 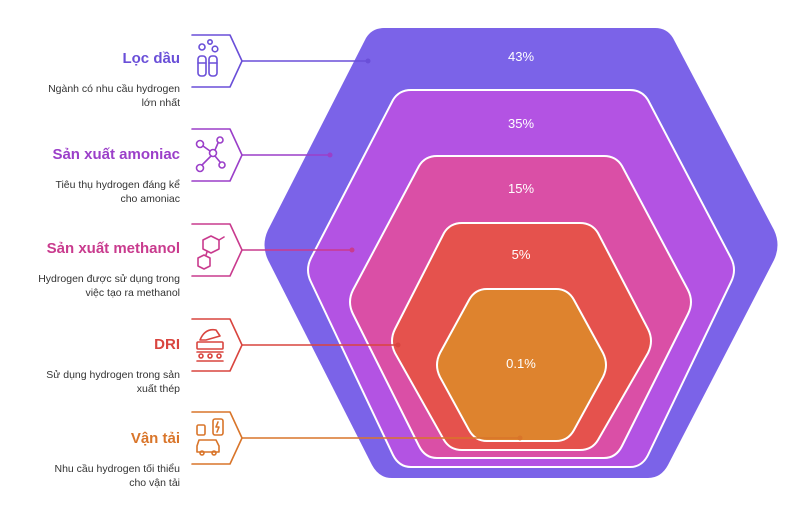 What do you see at coordinates (217, 438) in the screenshot?
I see `vehicle-icon` at bounding box center [217, 438].